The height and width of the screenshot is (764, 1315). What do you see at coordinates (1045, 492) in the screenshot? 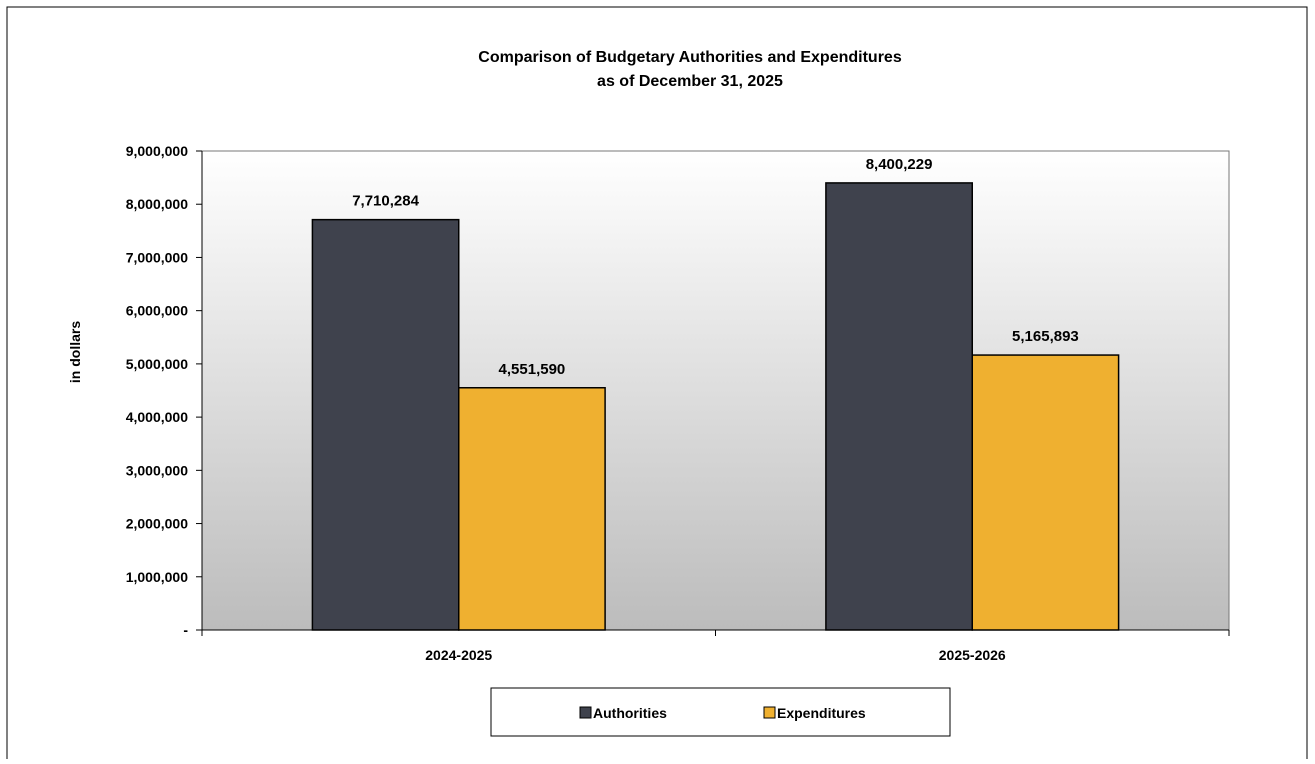
I see `bar-expenditures-2025-2026` at bounding box center [1045, 492].